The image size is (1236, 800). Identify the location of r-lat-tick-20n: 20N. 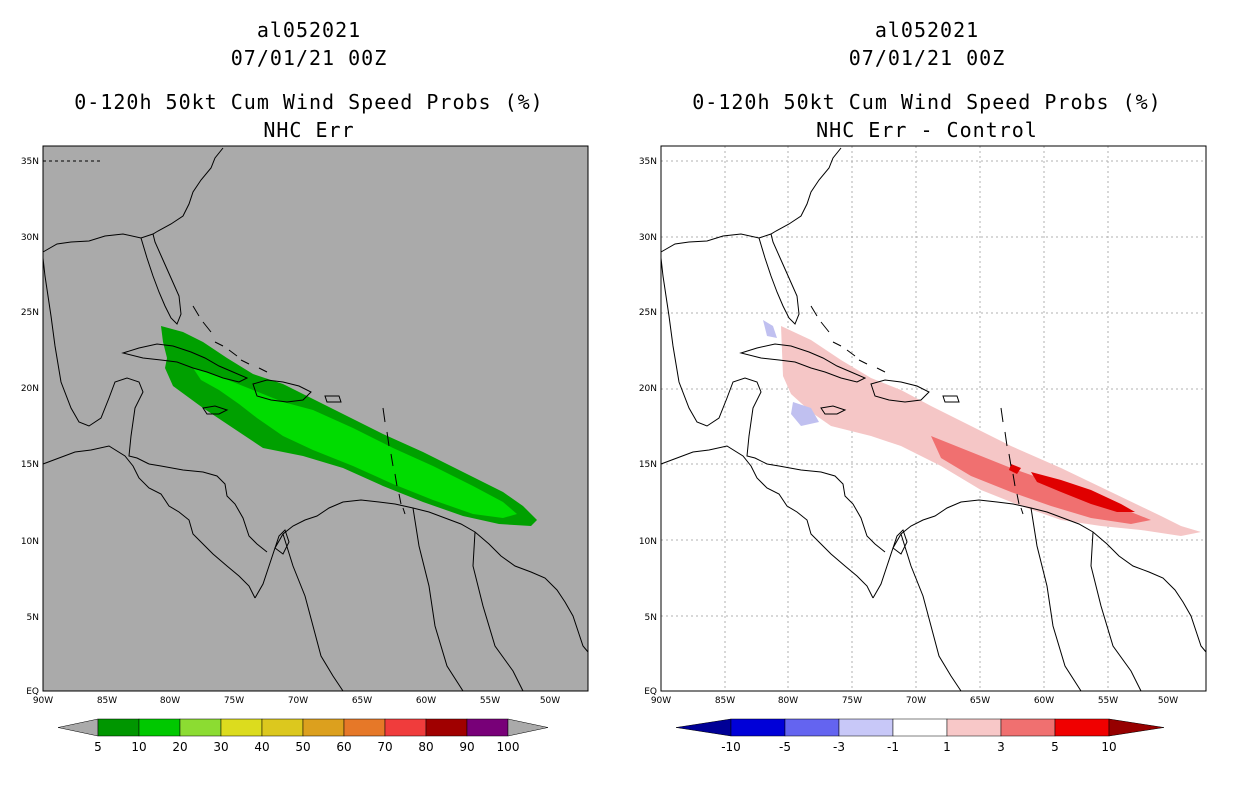
(648, 389).